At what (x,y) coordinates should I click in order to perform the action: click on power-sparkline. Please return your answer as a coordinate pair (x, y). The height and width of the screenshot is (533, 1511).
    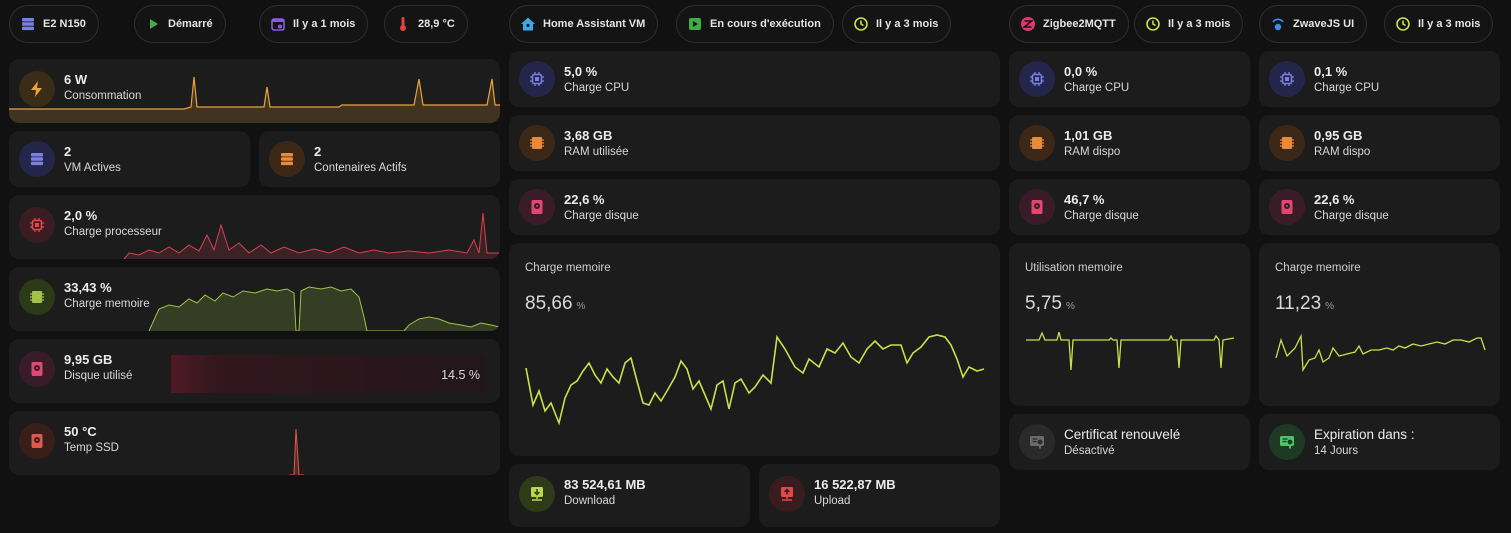
    Looking at the image, I should click on (254, 99).